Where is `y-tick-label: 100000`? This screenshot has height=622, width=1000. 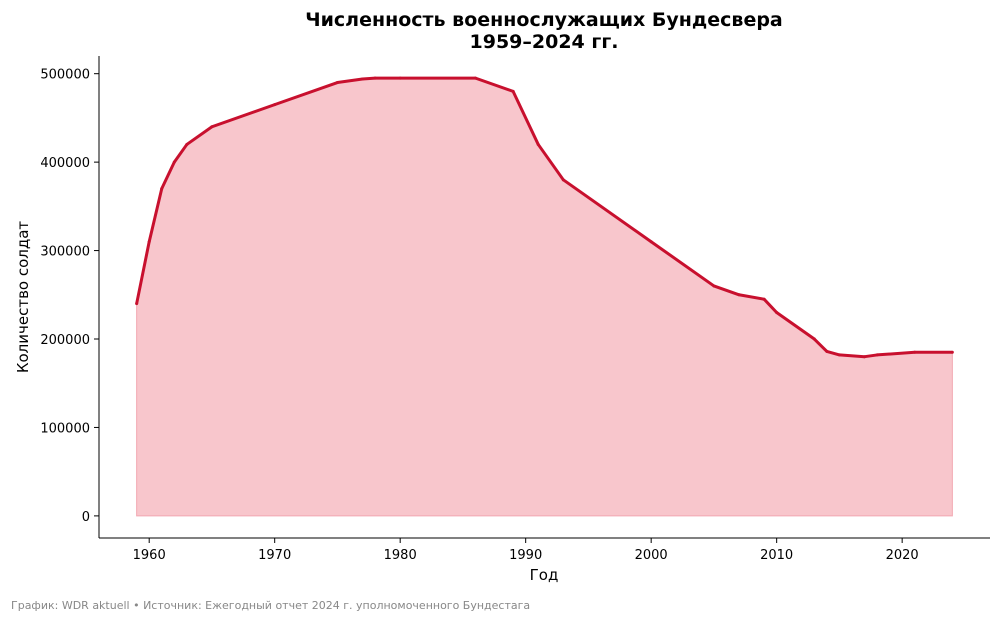 y-tick-label: 100000 is located at coordinates (65, 428).